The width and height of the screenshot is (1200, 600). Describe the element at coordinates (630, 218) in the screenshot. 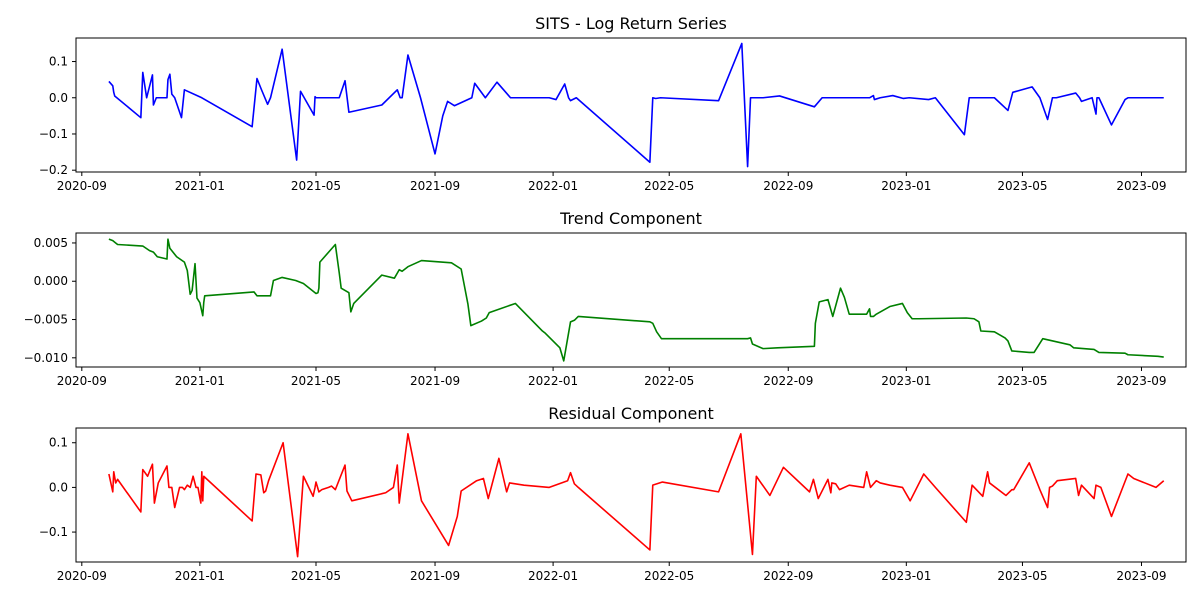

I see `title-trend: Trend Component` at that location.